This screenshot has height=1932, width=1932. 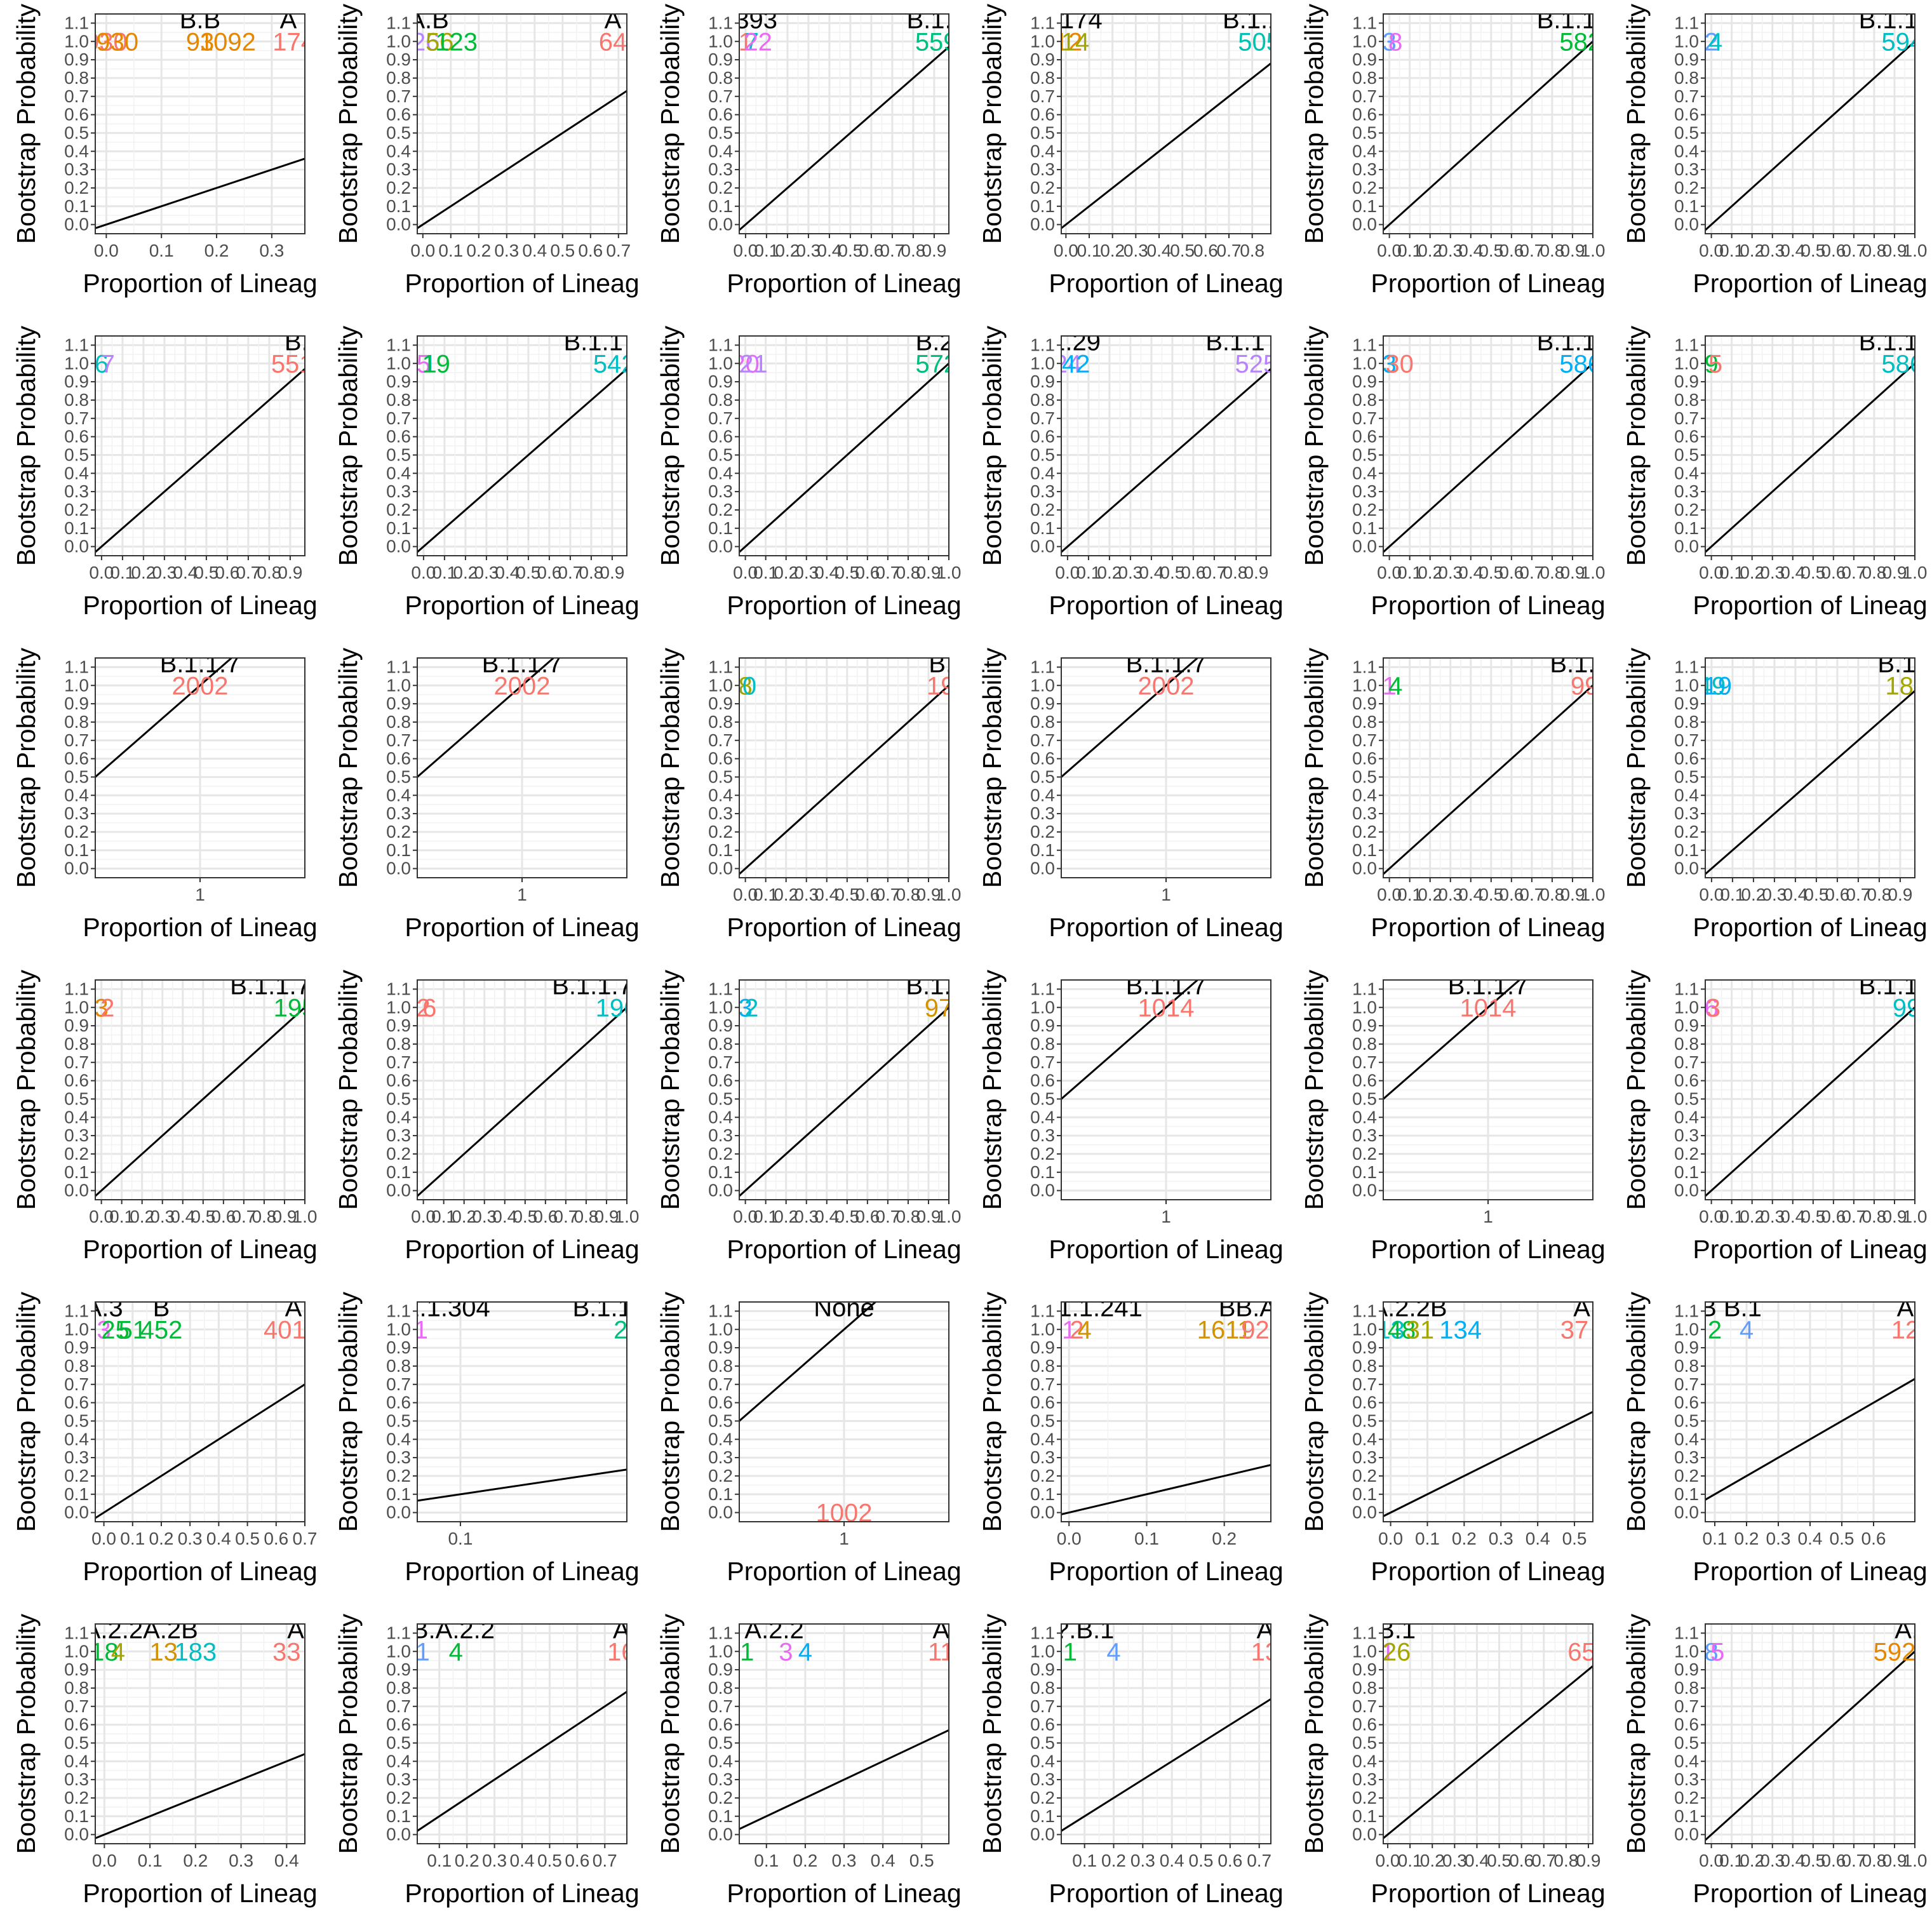 What do you see at coordinates (562, 250) in the screenshot?
I see `x-tick-label: 0.5` at bounding box center [562, 250].